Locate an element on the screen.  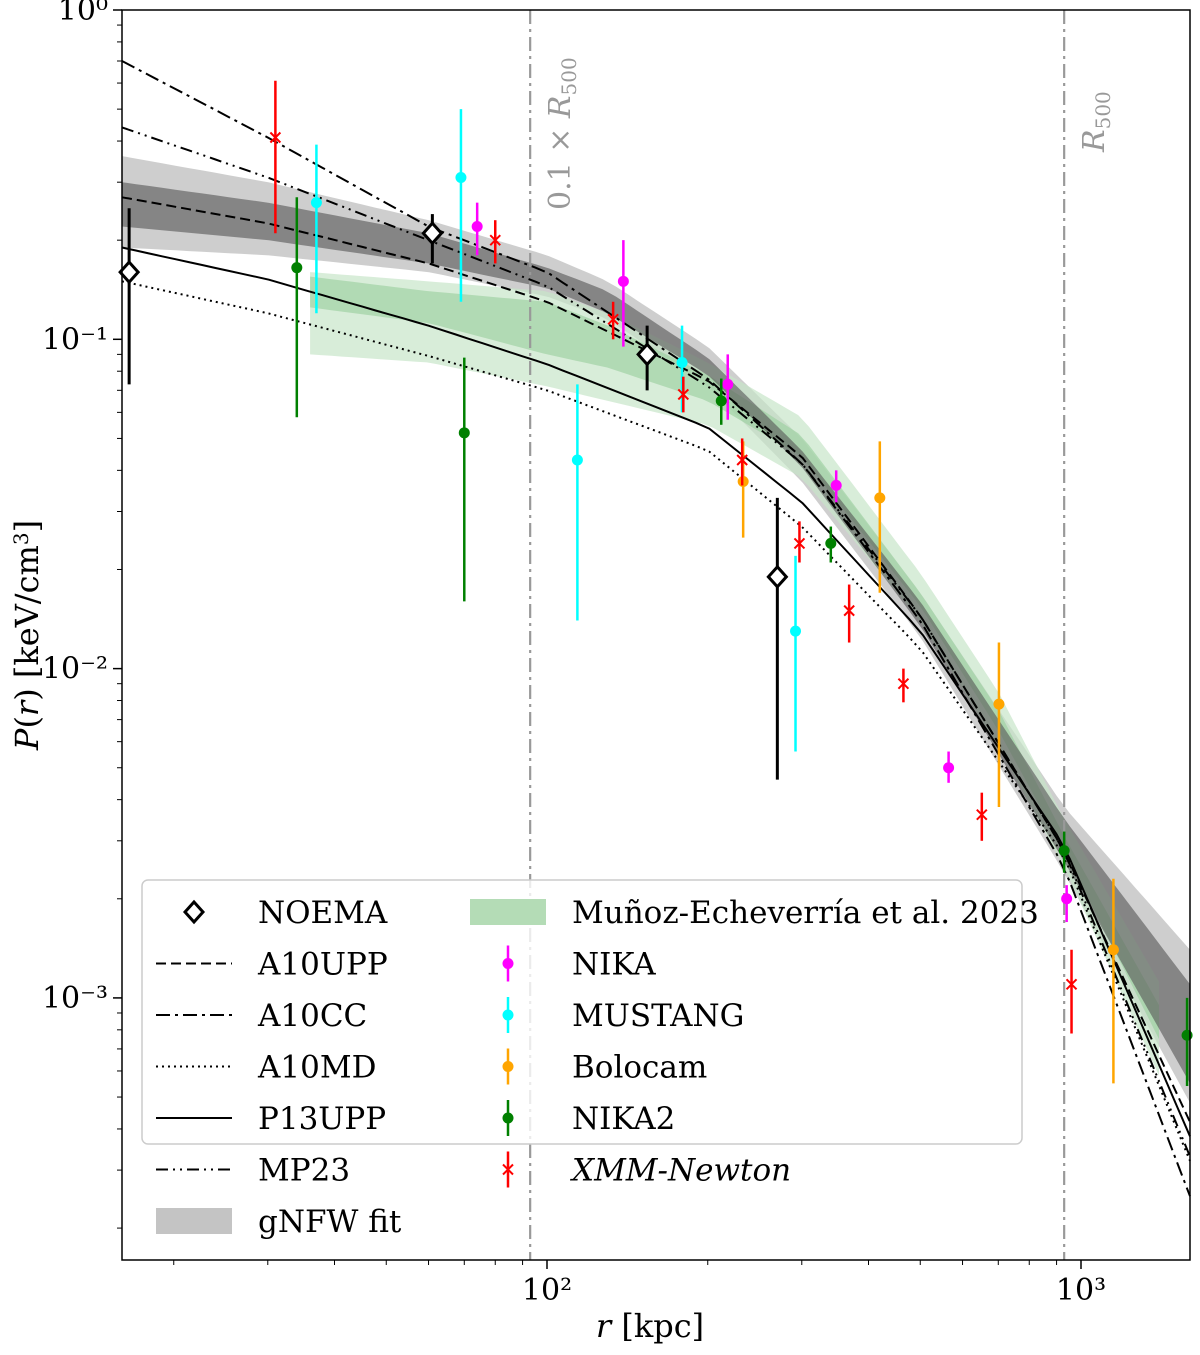
legend-label-nika2: NIKA2 is located at coordinates (623, 1119).